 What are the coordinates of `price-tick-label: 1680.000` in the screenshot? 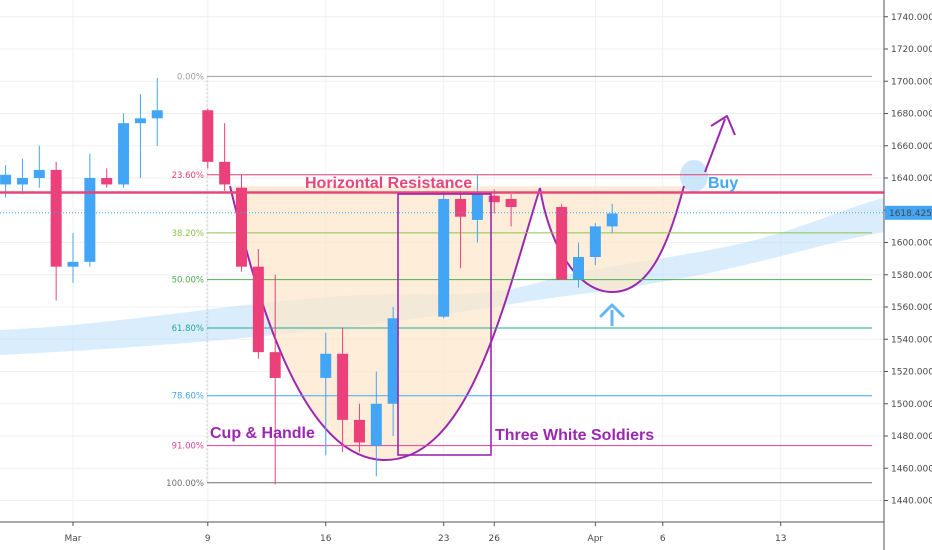 It's located at (911, 115).